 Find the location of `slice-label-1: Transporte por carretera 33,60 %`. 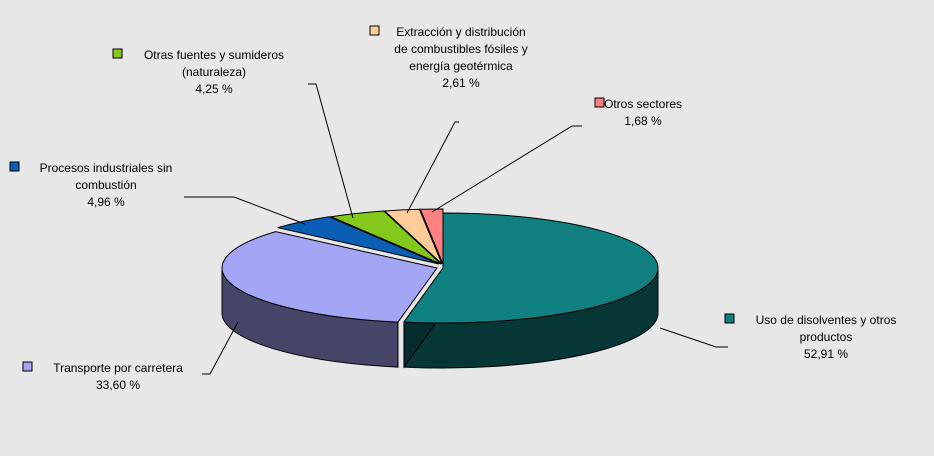

slice-label-1: Transporte por carretera 33,60 % is located at coordinates (118, 376).